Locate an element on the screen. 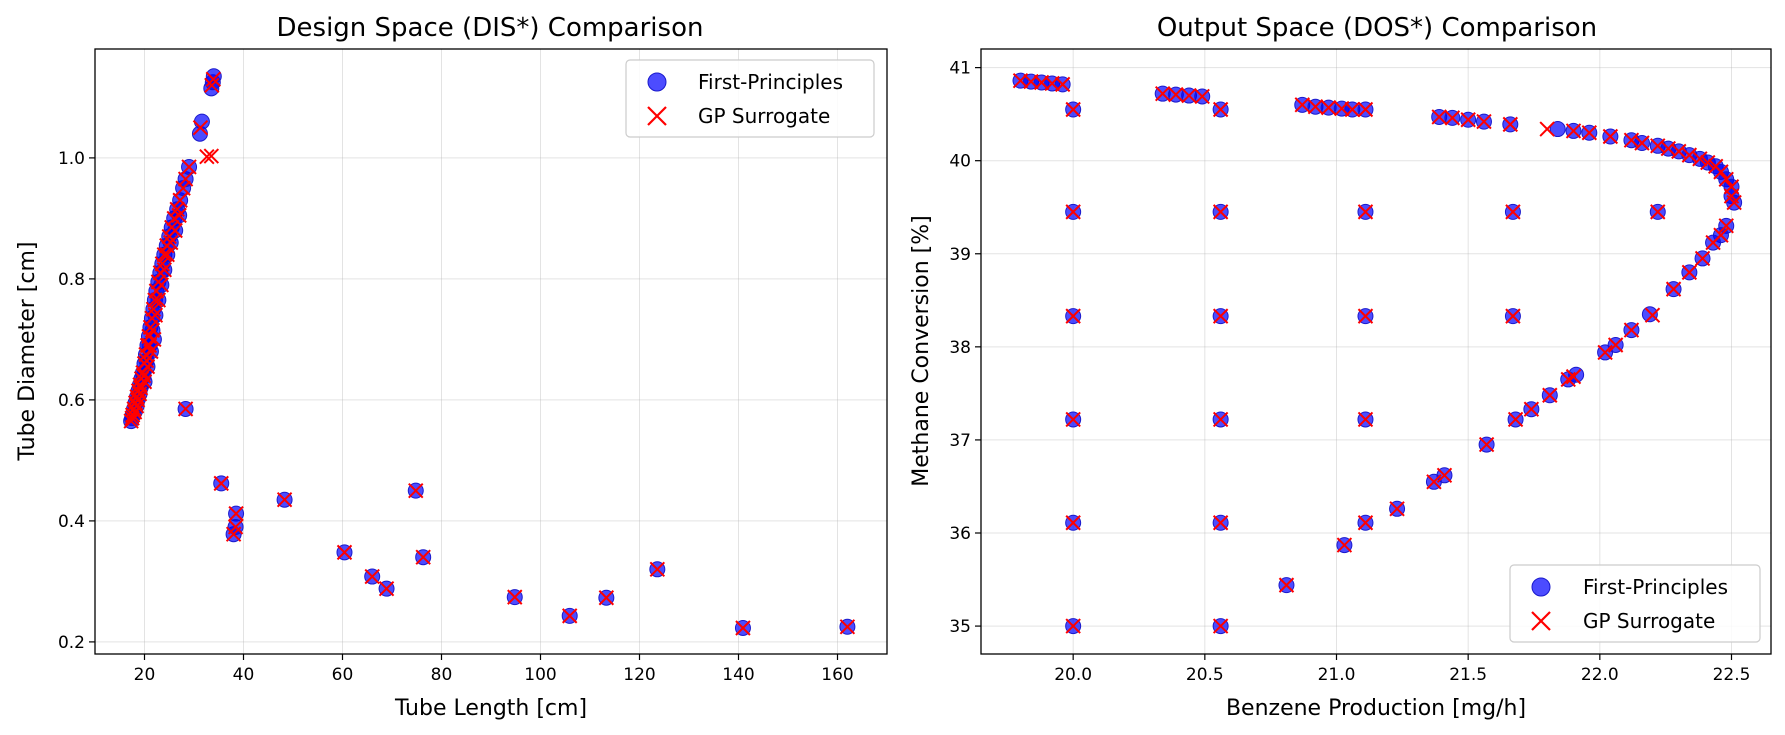  legend-marker-first-principles is located at coordinates (657, 82).